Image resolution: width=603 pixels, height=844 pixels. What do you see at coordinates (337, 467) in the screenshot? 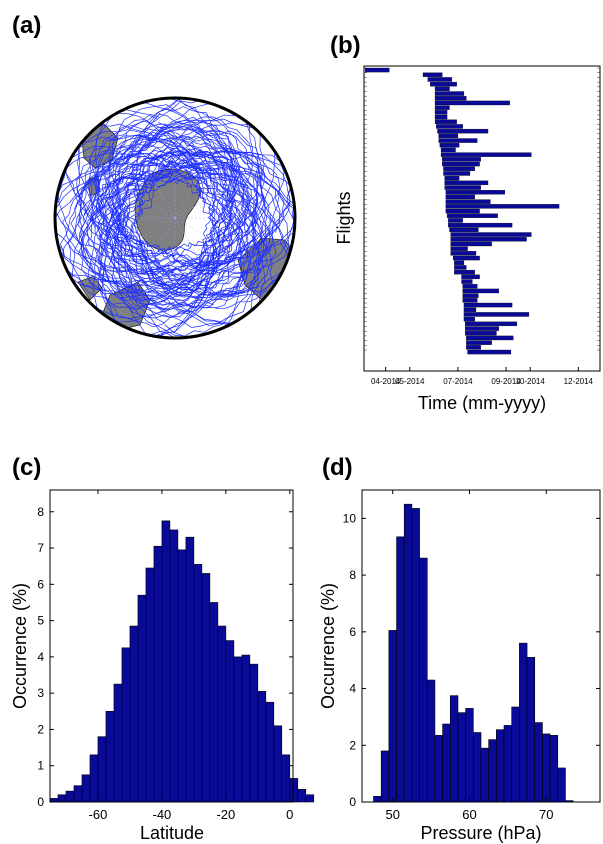
I see `panel-label-d: (d)` at bounding box center [337, 467].